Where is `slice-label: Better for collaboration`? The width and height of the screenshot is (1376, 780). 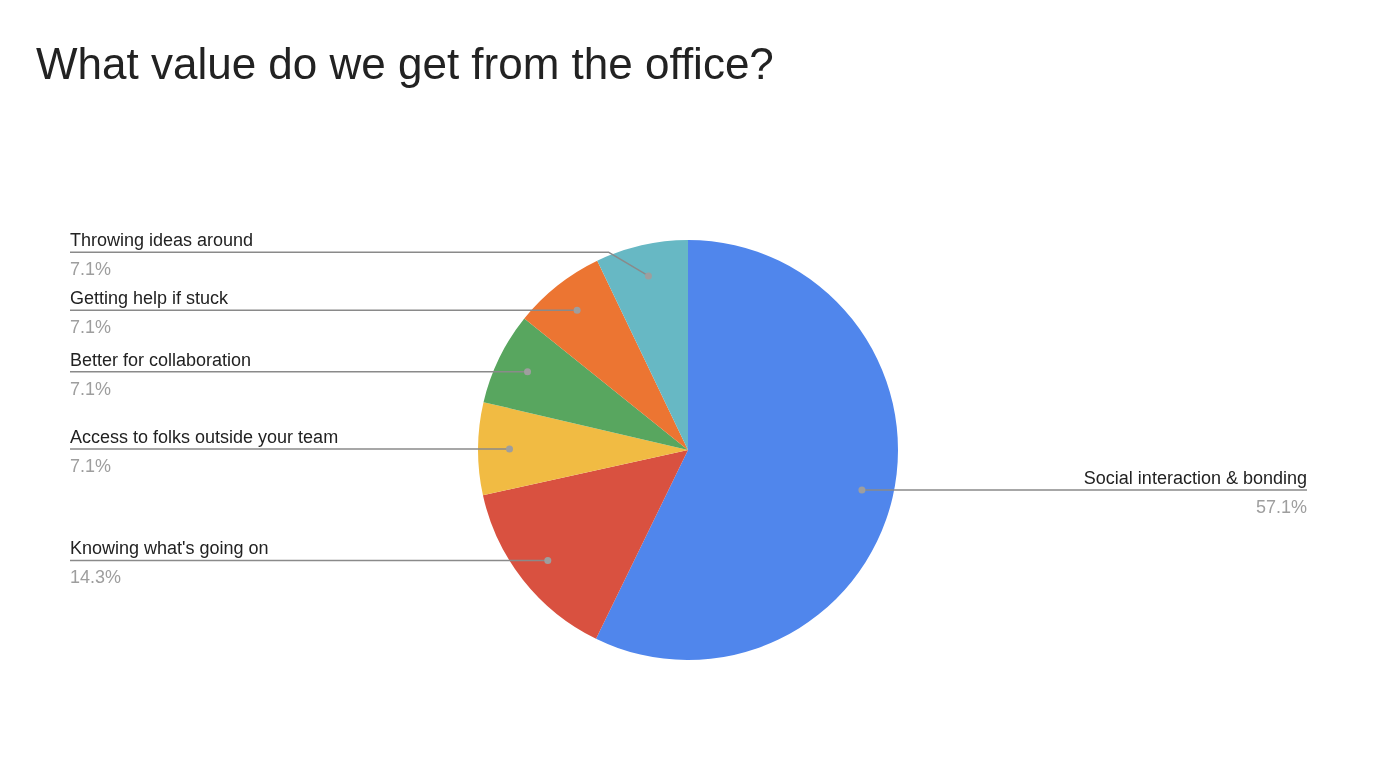 slice-label: Better for collaboration is located at coordinates (161, 359).